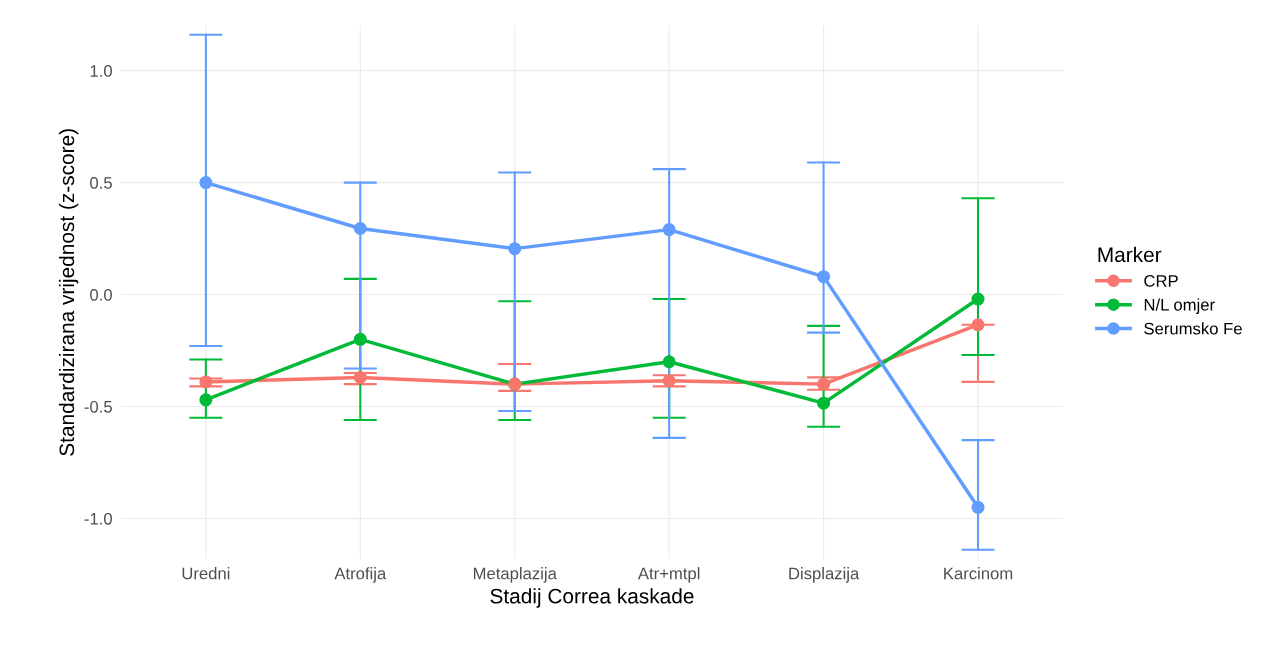  What do you see at coordinates (1161, 280) in the screenshot?
I see `legend-label: CRP` at bounding box center [1161, 280].